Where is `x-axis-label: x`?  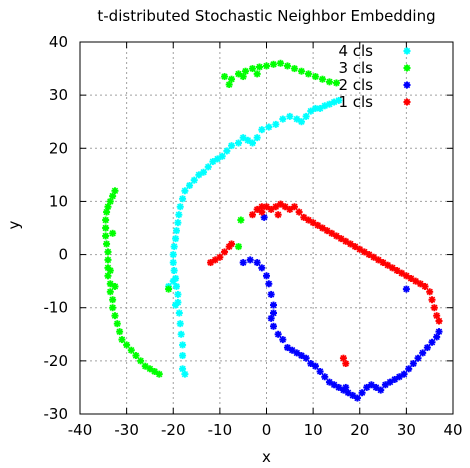
x-axis-label: x is located at coordinates (266, 457).